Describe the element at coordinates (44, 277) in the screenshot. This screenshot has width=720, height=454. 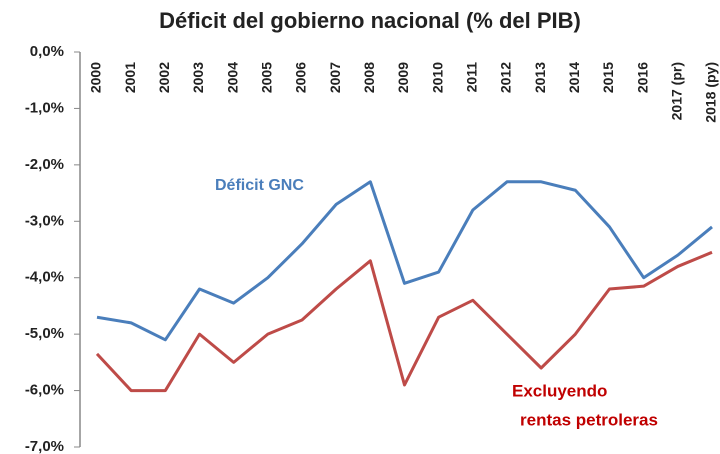
I see `y-tick-label: -4,0%` at that location.